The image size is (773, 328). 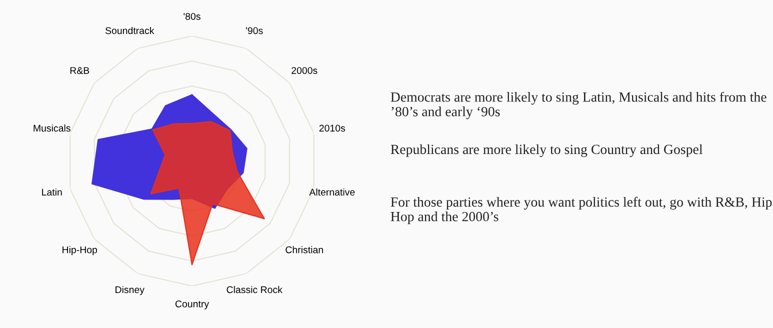 What do you see at coordinates (192, 305) in the screenshot?
I see `spoke-label: Country` at bounding box center [192, 305].